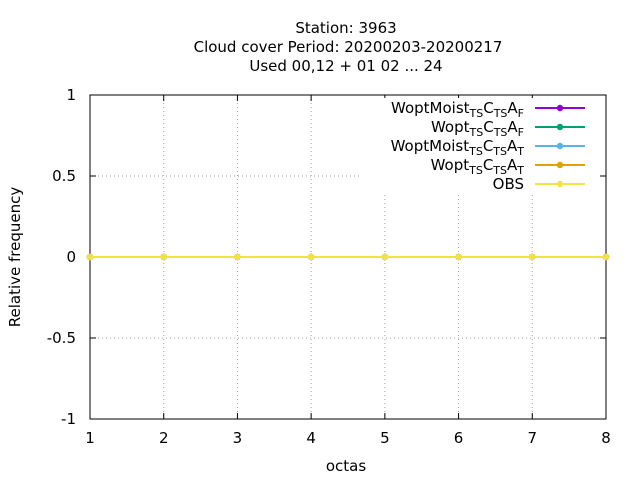 The image size is (640, 480). What do you see at coordinates (311, 438) in the screenshot?
I see `x-tick-label: 4` at bounding box center [311, 438].